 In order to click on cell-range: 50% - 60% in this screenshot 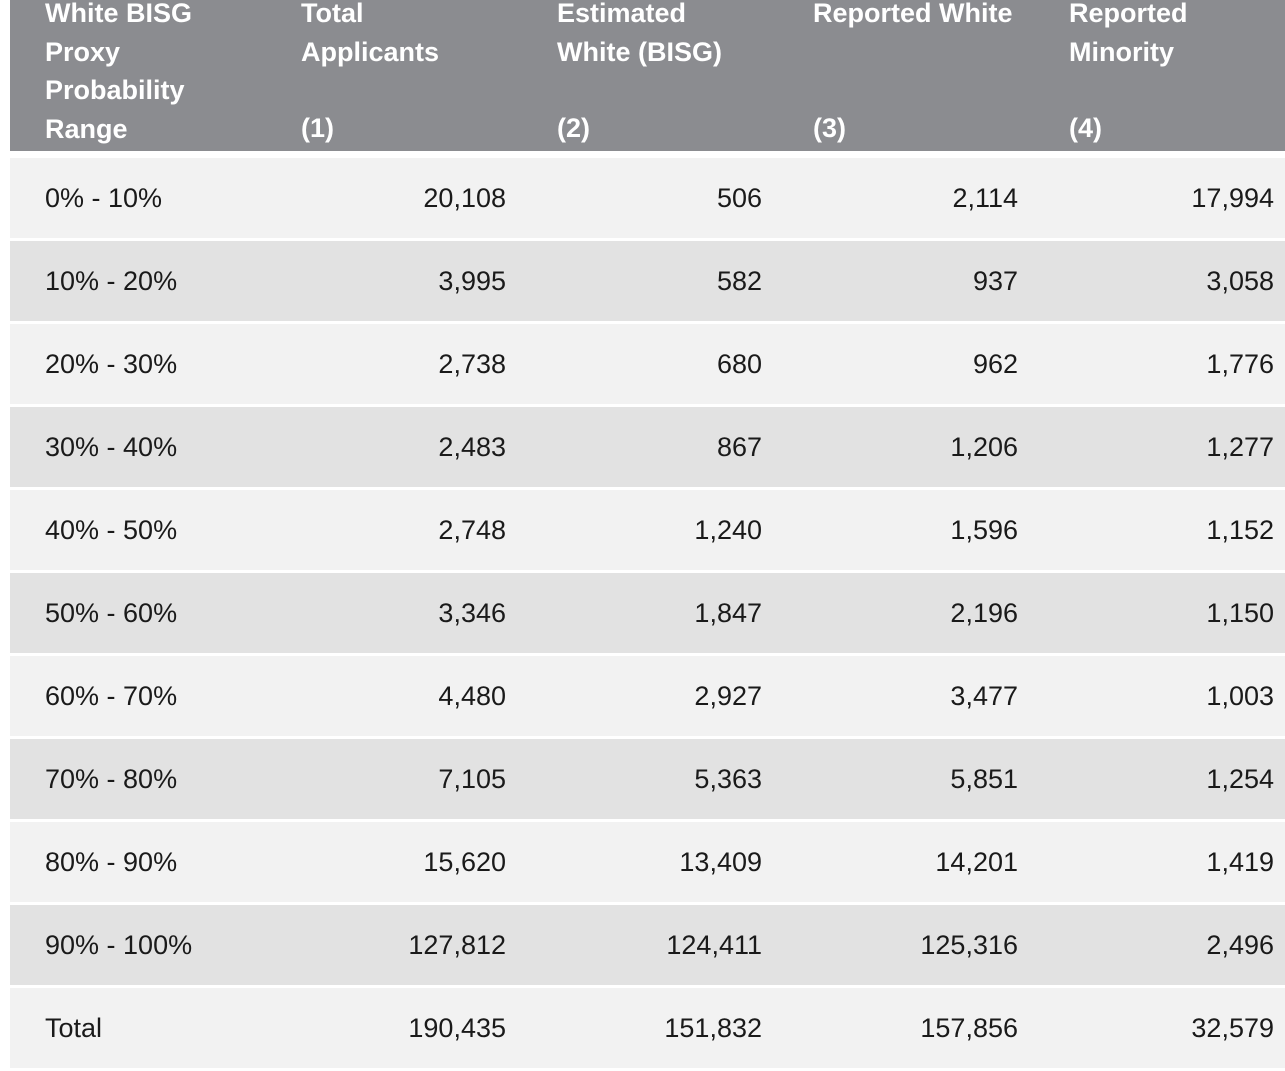, I will do `click(111, 613)`.